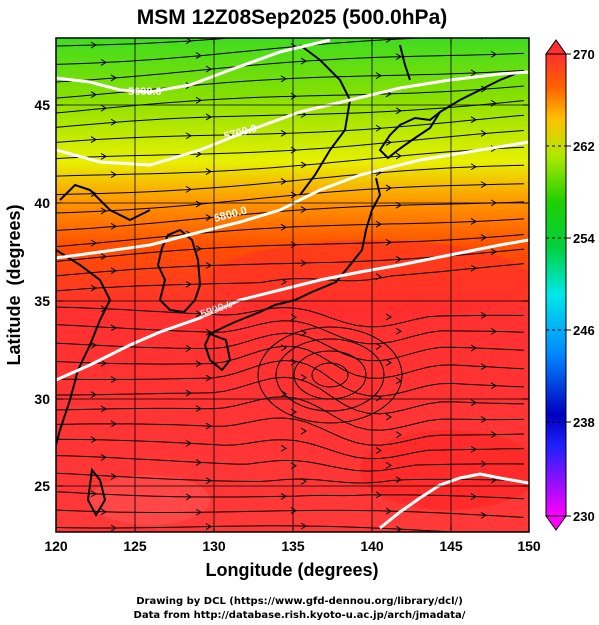 This screenshot has height=625, width=599. I want to click on x-axis-title: Longitude (degrees), so click(291, 570).